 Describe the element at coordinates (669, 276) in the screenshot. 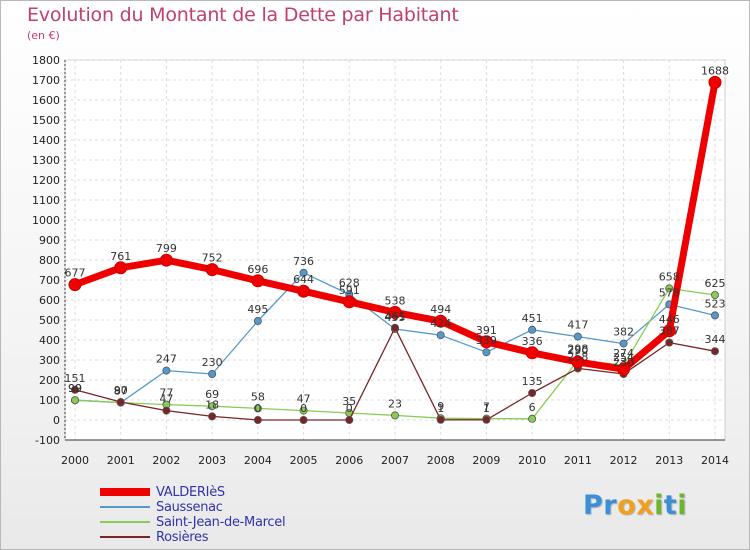

I see `data-label-2: 658` at that location.